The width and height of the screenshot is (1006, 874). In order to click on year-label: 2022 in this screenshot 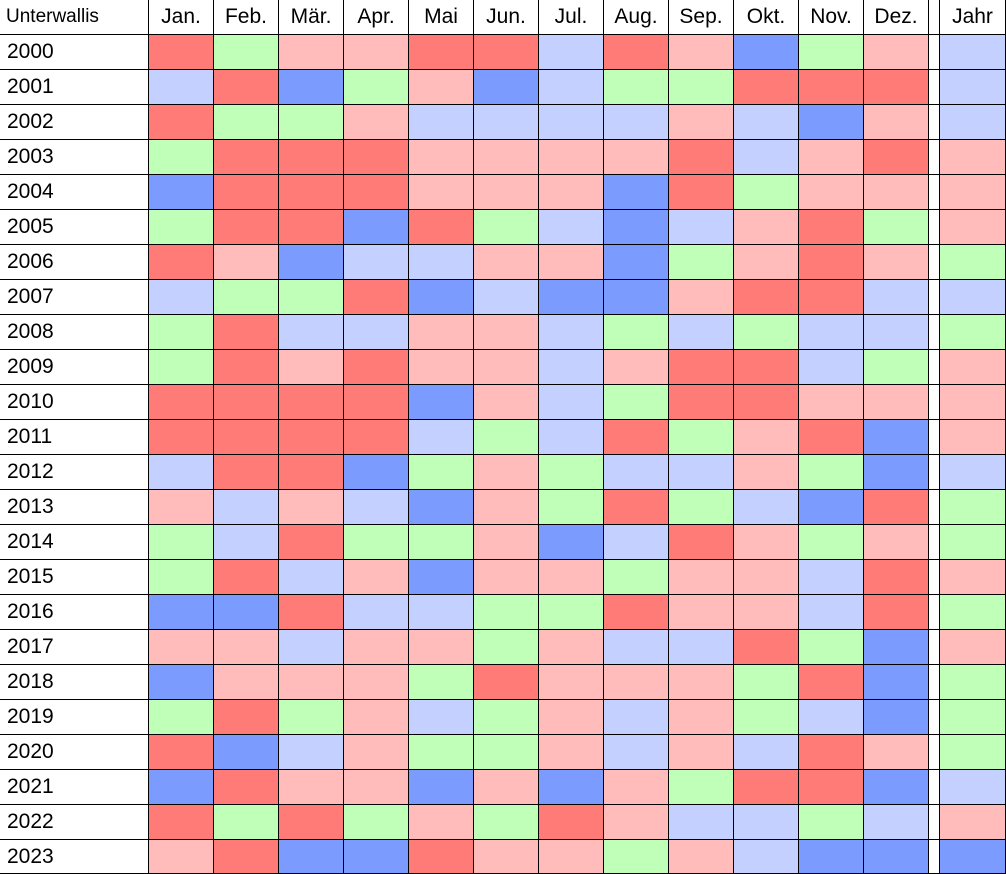, I will do `click(74, 822)`.